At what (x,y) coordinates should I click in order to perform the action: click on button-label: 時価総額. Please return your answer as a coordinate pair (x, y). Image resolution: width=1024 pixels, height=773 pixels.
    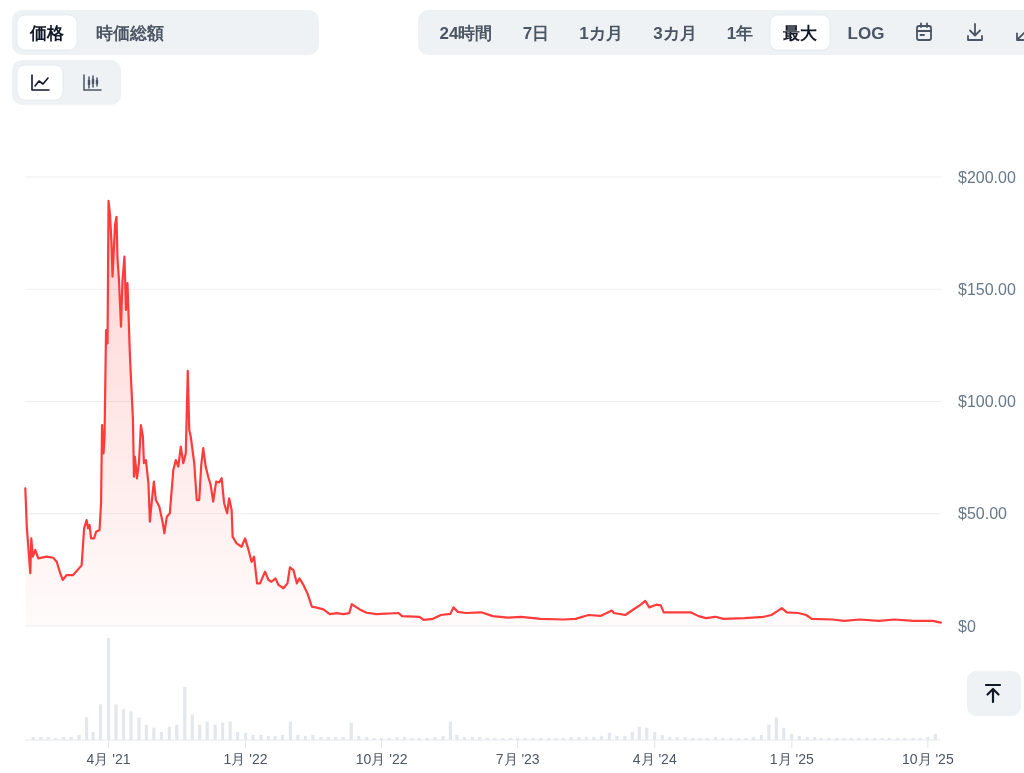
    Looking at the image, I should click on (130, 33).